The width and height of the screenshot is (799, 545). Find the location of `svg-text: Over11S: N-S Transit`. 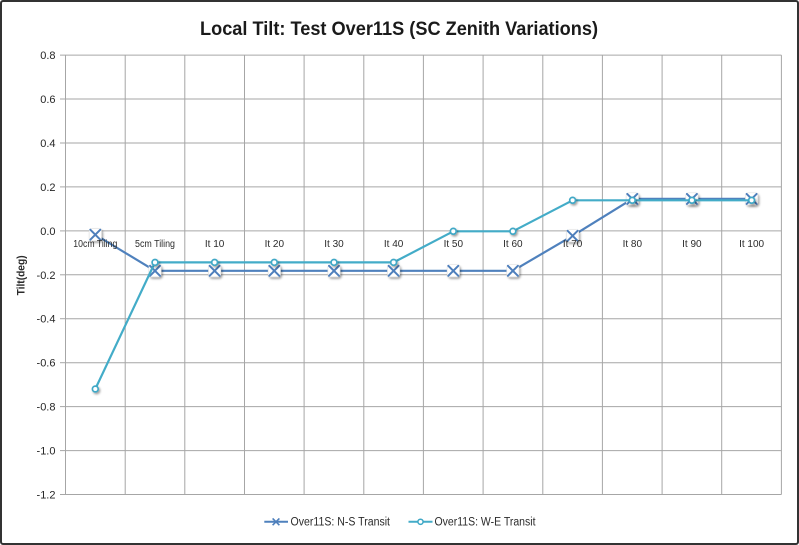

svg-text: Over11S: N-S Transit is located at coordinates (341, 523).